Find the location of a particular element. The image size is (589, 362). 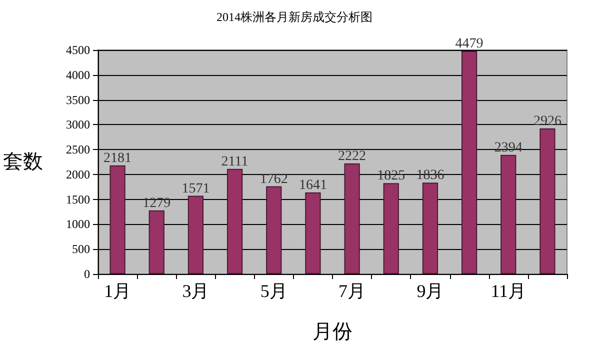

x-axis-title: 月份 is located at coordinates (332, 332).